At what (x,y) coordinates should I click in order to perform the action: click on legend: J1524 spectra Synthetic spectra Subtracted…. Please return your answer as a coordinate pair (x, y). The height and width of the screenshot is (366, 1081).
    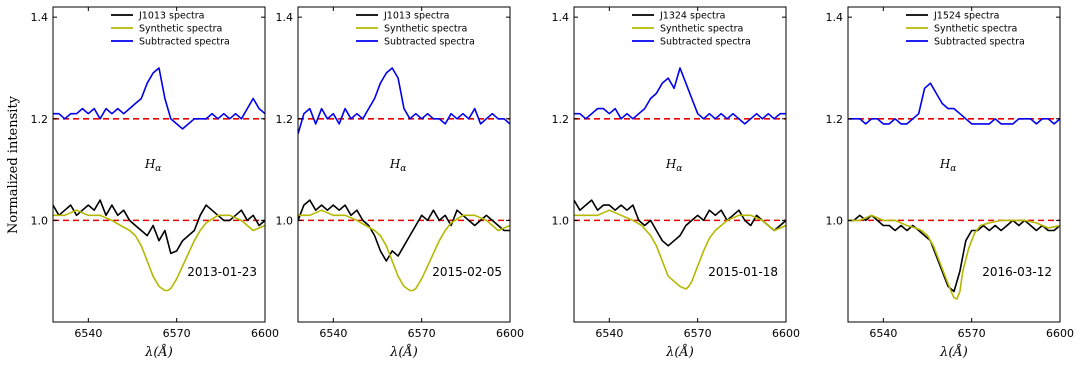
    Looking at the image, I should click on (965, 29).